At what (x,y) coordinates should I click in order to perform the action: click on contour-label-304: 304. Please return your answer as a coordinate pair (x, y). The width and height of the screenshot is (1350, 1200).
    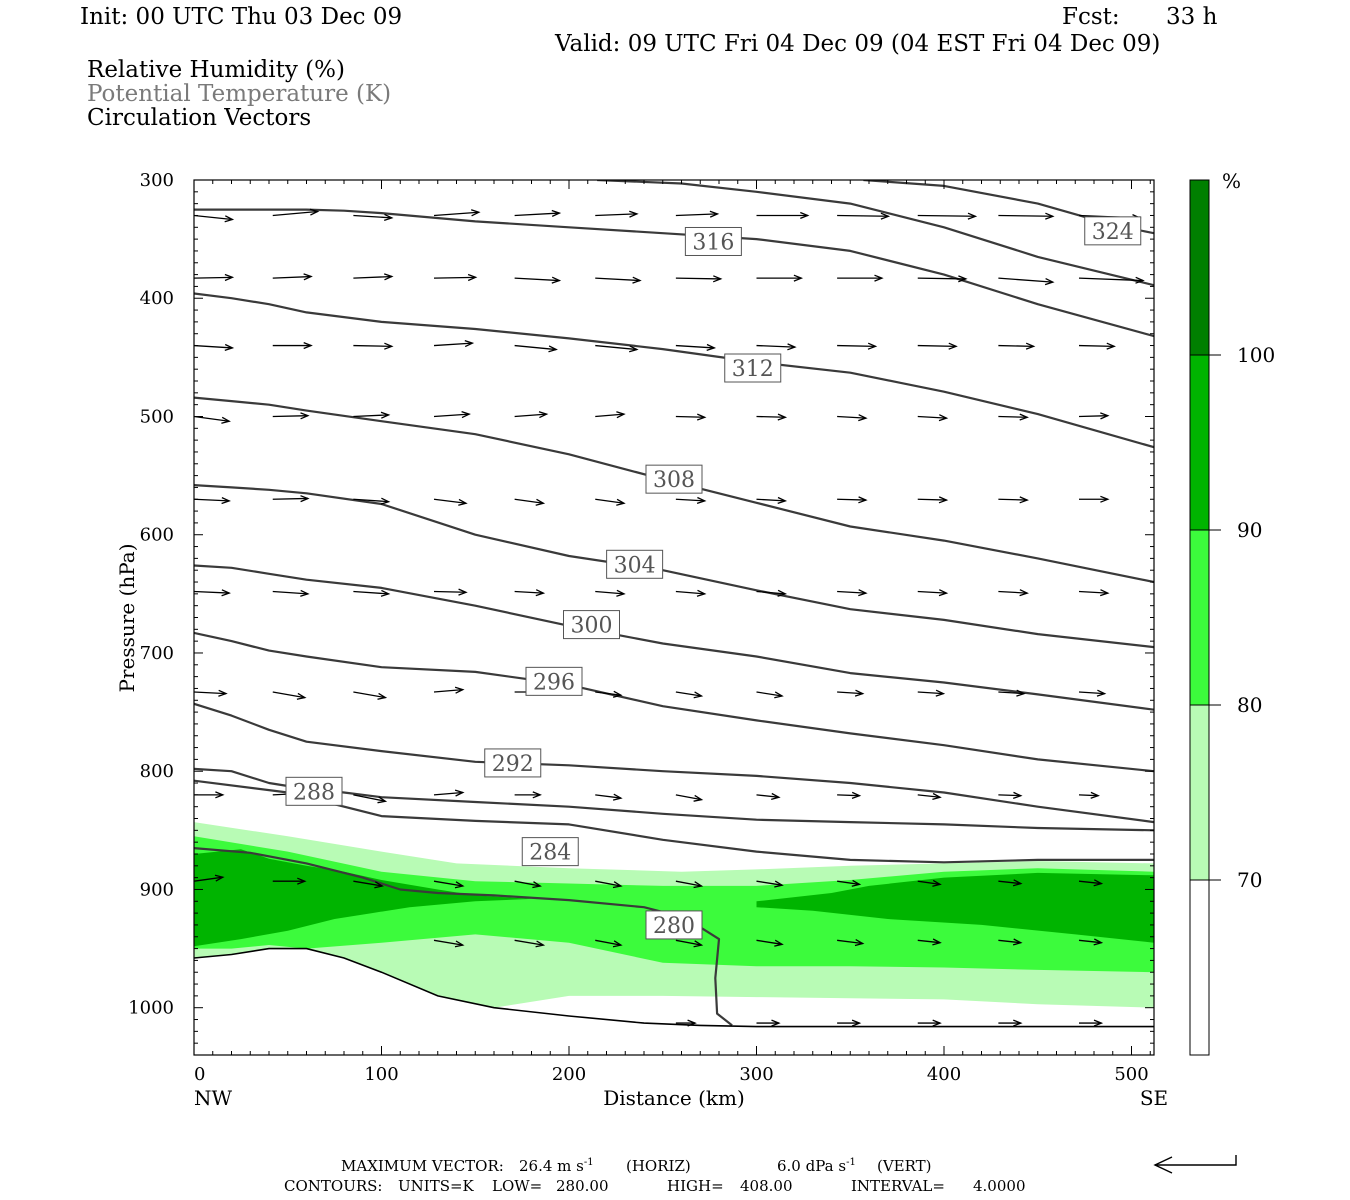
    Looking at the image, I should click on (635, 564).